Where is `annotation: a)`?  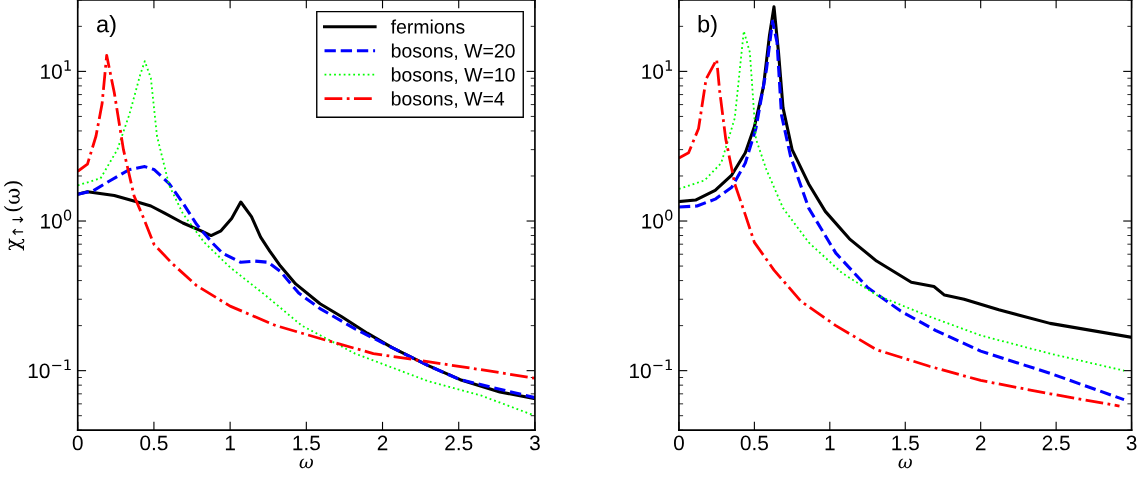
annotation: a) is located at coordinates (106, 26).